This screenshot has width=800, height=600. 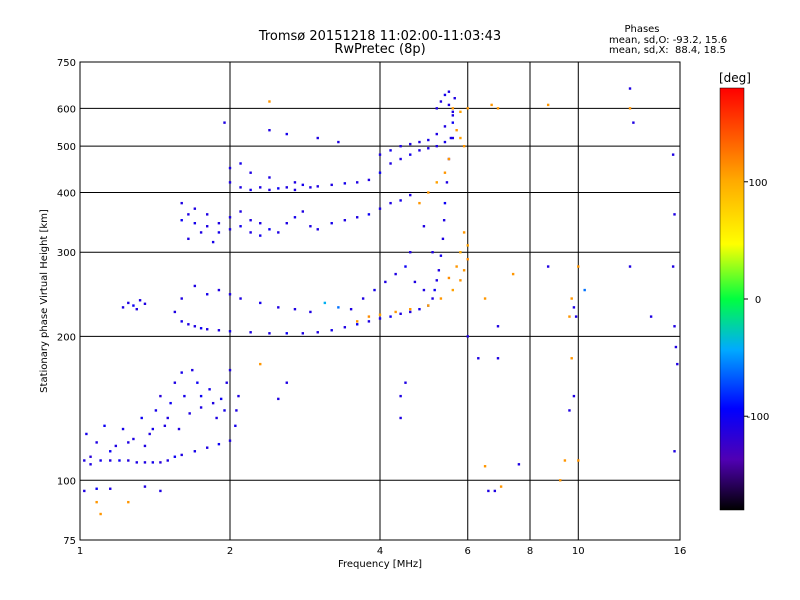 What do you see at coordinates (80, 551) in the screenshot?
I see `x-tick-label: 1` at bounding box center [80, 551].